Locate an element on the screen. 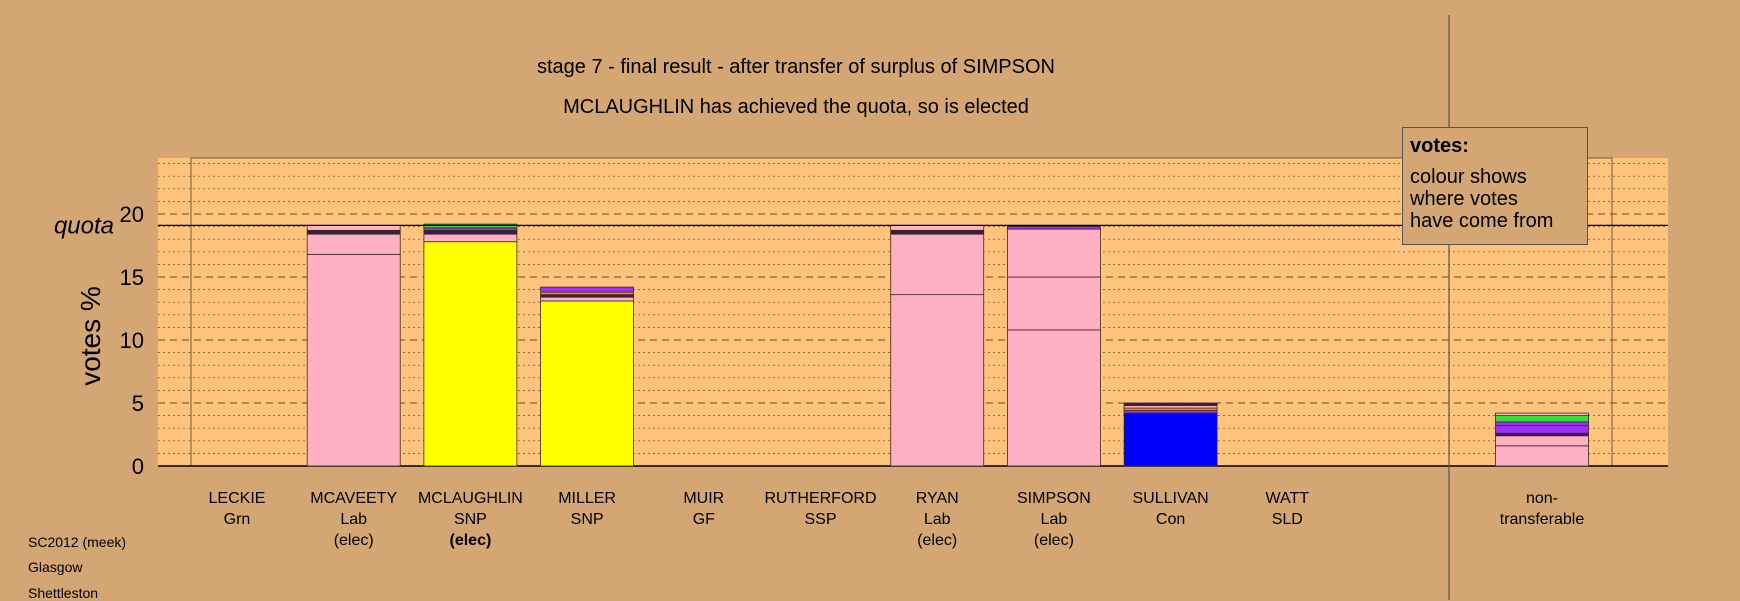 This screenshot has height=601, width=1740. nontransferable-label: transferable is located at coordinates (1542, 519).